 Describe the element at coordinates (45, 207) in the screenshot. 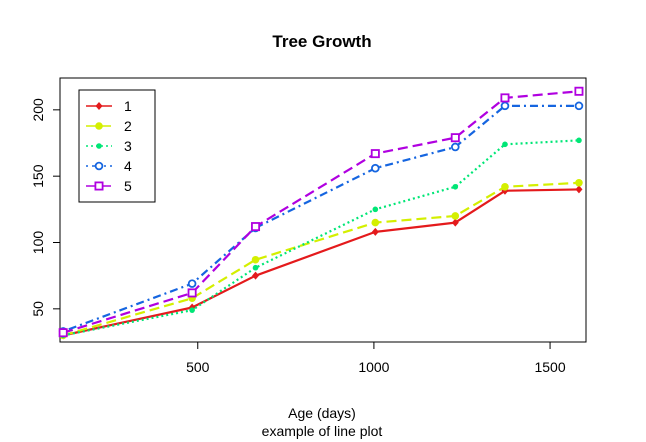

I see `y-axis: 50 100 150 200` at that location.